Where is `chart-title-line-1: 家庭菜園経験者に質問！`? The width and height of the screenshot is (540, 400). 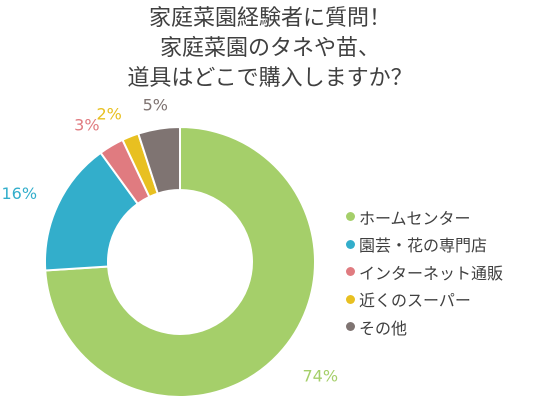
chart-title-line-1: 家庭菜園経験者に質問！ is located at coordinates (269, 18).